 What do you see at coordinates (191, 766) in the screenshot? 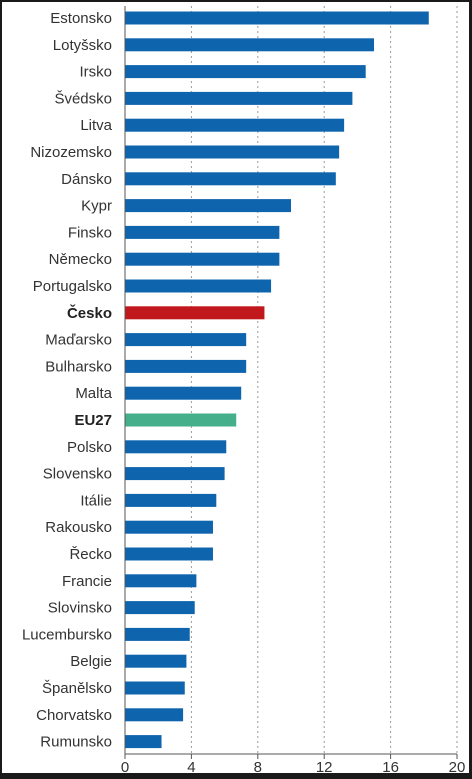
I see `x-tick-label-4: 4` at bounding box center [191, 766].